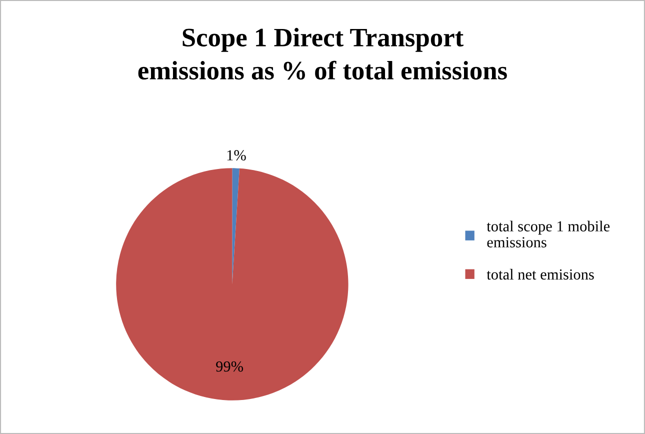  I want to click on pie-slice, so click(236, 226).